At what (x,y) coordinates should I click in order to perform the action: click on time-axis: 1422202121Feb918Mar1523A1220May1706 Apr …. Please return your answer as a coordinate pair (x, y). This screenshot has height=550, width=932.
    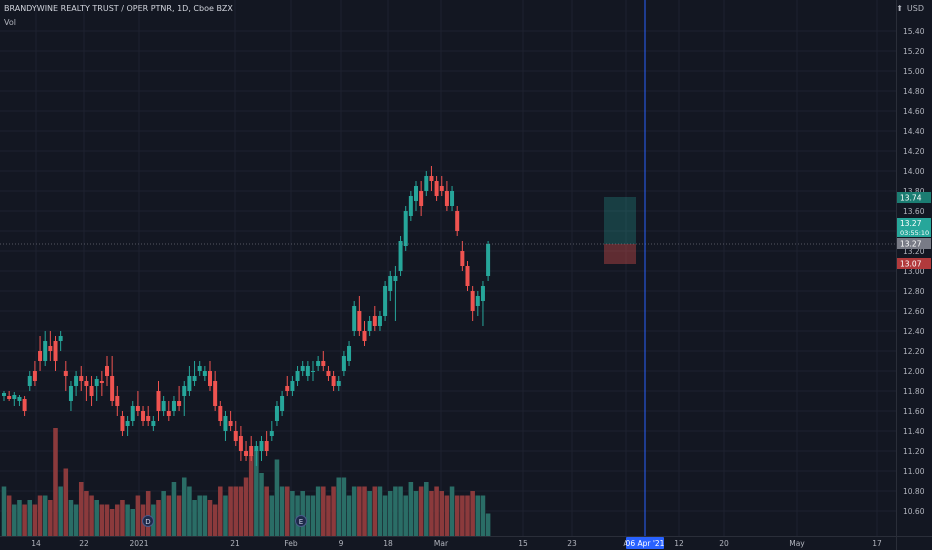
    Looking at the image, I should click on (466, 543).